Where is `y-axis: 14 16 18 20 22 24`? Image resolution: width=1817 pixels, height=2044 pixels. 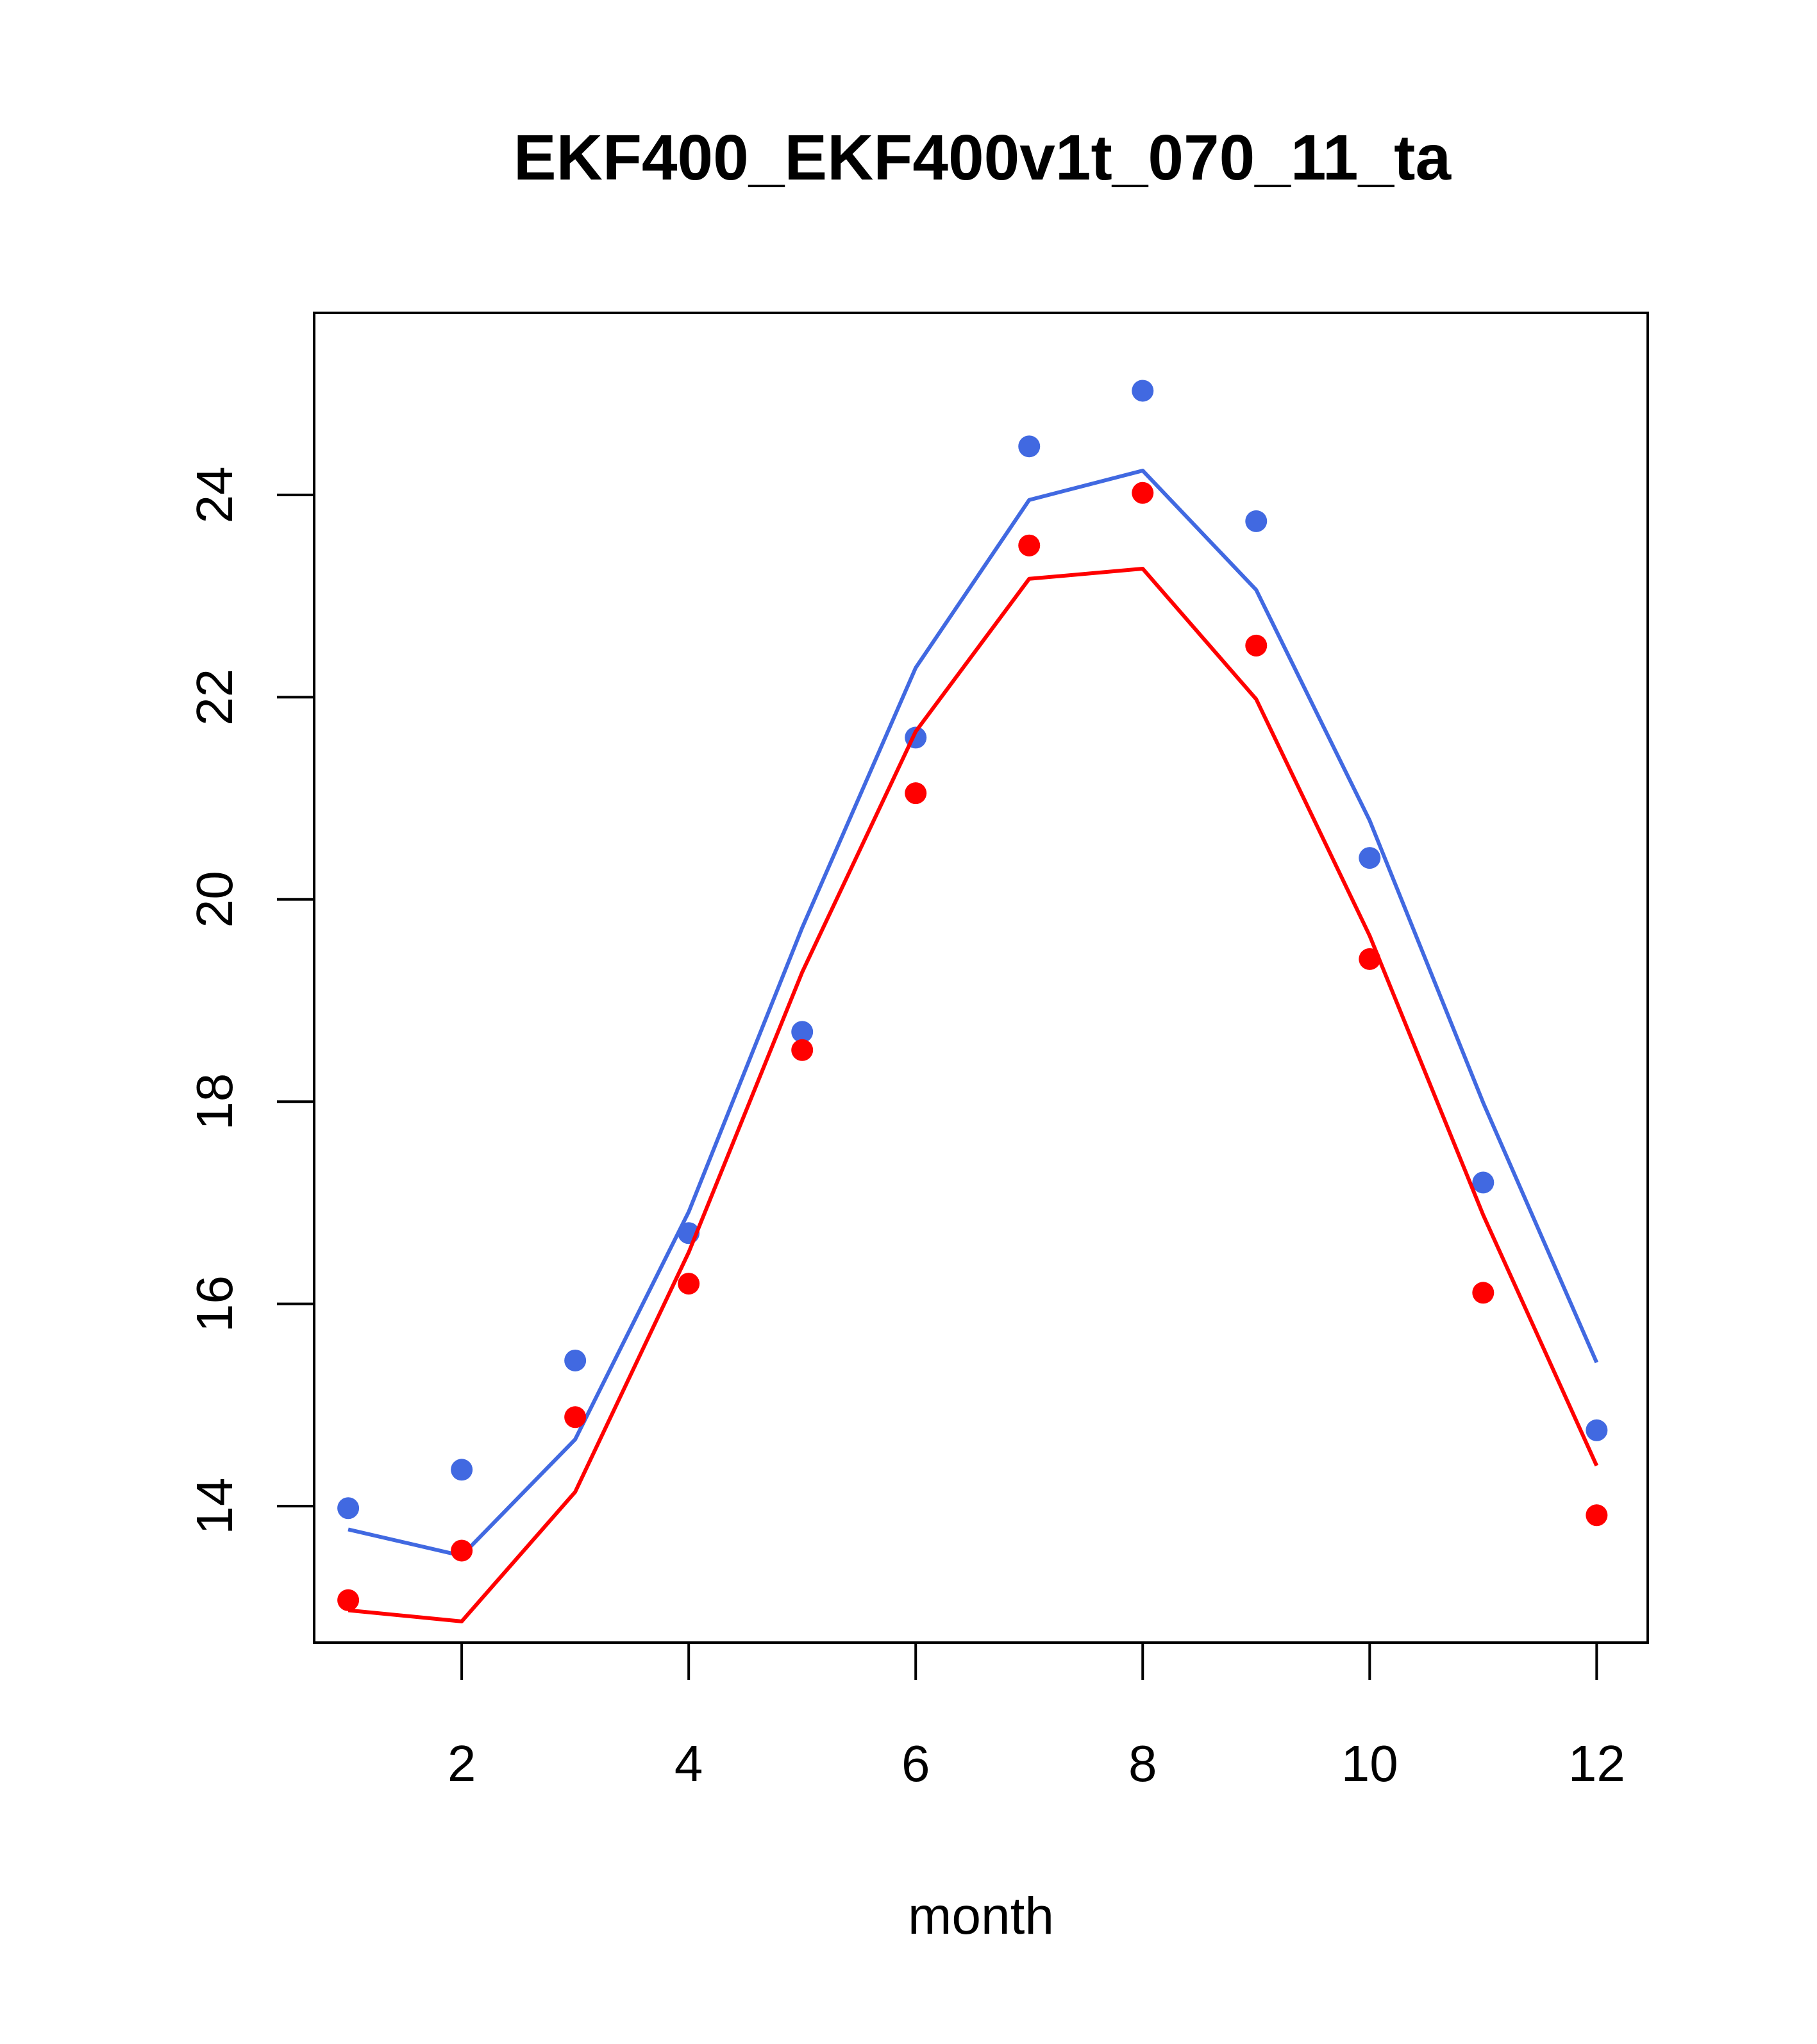
y-axis: 14 16 18 20 22 24 is located at coordinates (250, 1000).